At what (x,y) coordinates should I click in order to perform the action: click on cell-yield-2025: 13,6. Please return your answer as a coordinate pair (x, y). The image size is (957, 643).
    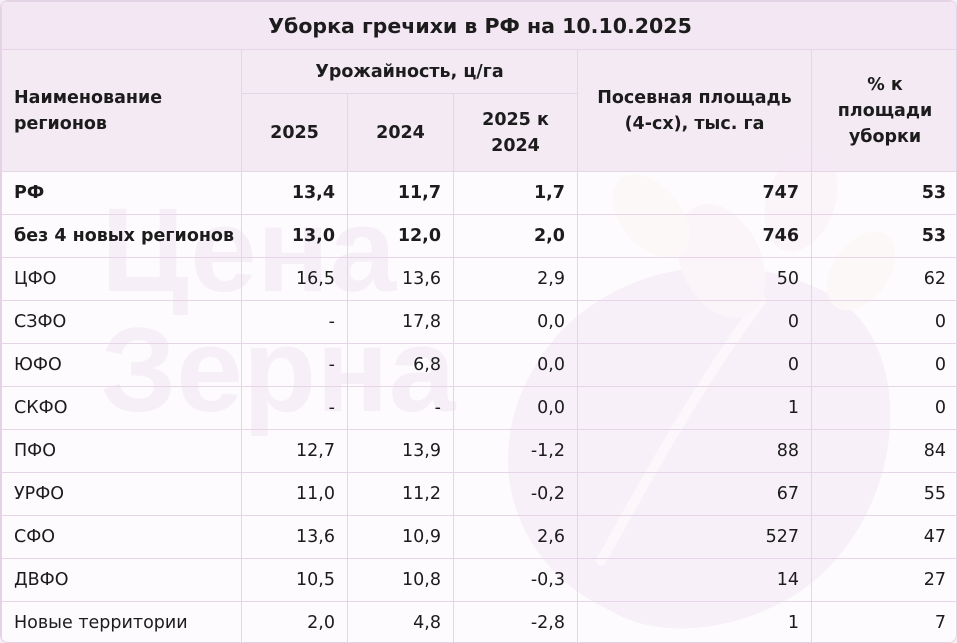
    Looking at the image, I should click on (295, 537).